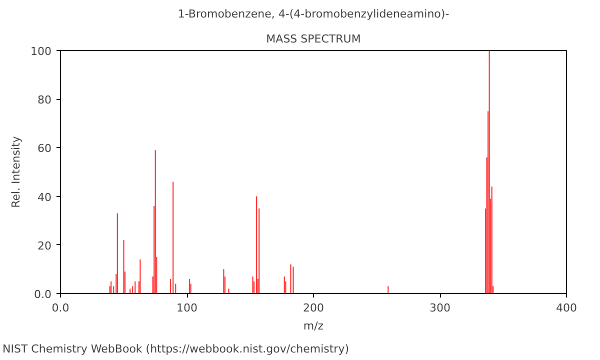  Describe the element at coordinates (566, 308) in the screenshot. I see `x-tick-label: 400` at that location.